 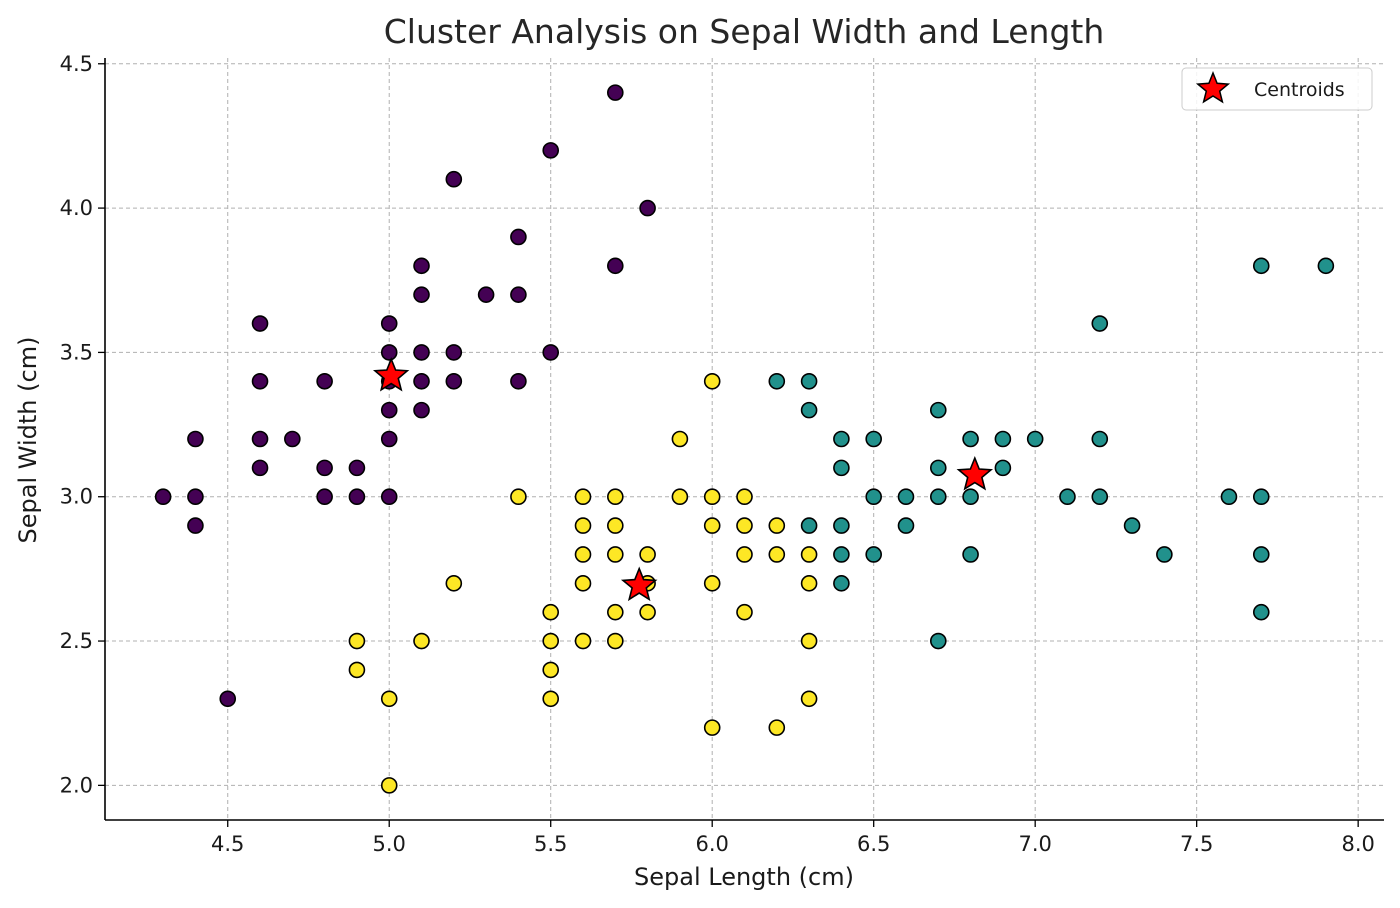 What do you see at coordinates (793, 838) in the screenshot?
I see `x-axis-ticks: 4.5 5.0 5.5 6.0 6.5 7.0 7.5 8.0` at bounding box center [793, 838].